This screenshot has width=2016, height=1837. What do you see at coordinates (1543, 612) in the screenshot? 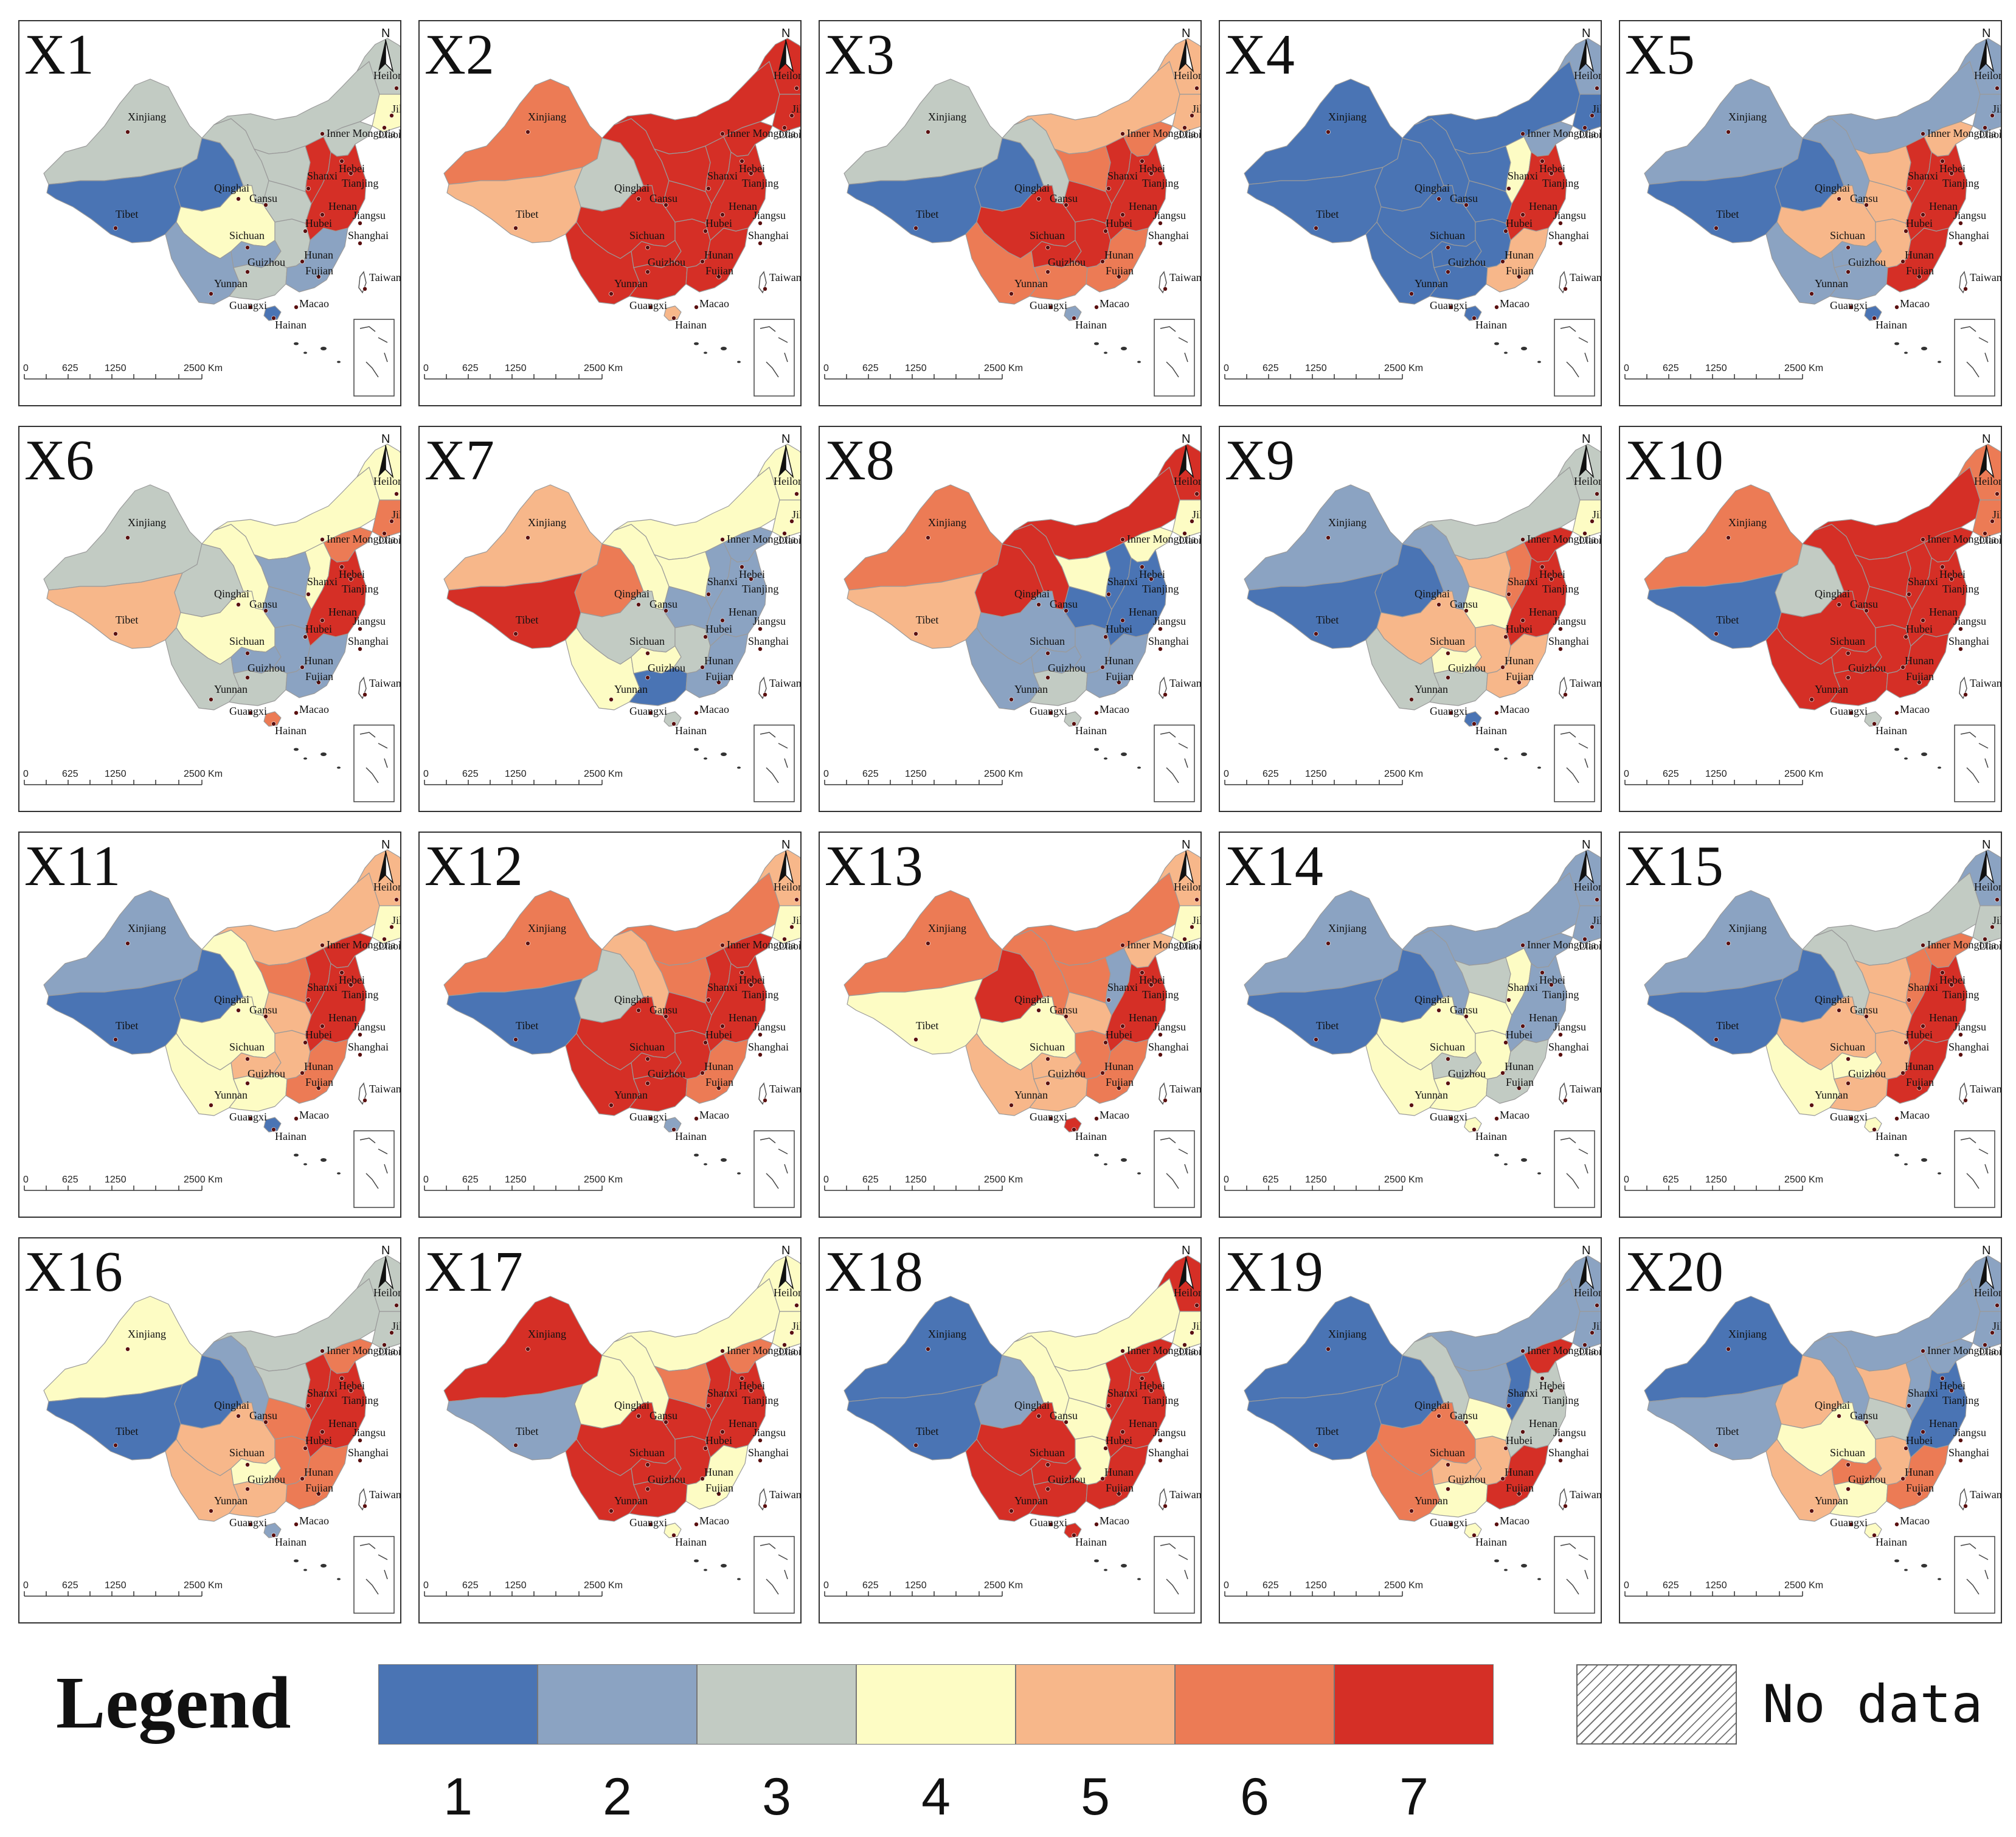
I see `place-label-henan: Henan` at bounding box center [1543, 612].